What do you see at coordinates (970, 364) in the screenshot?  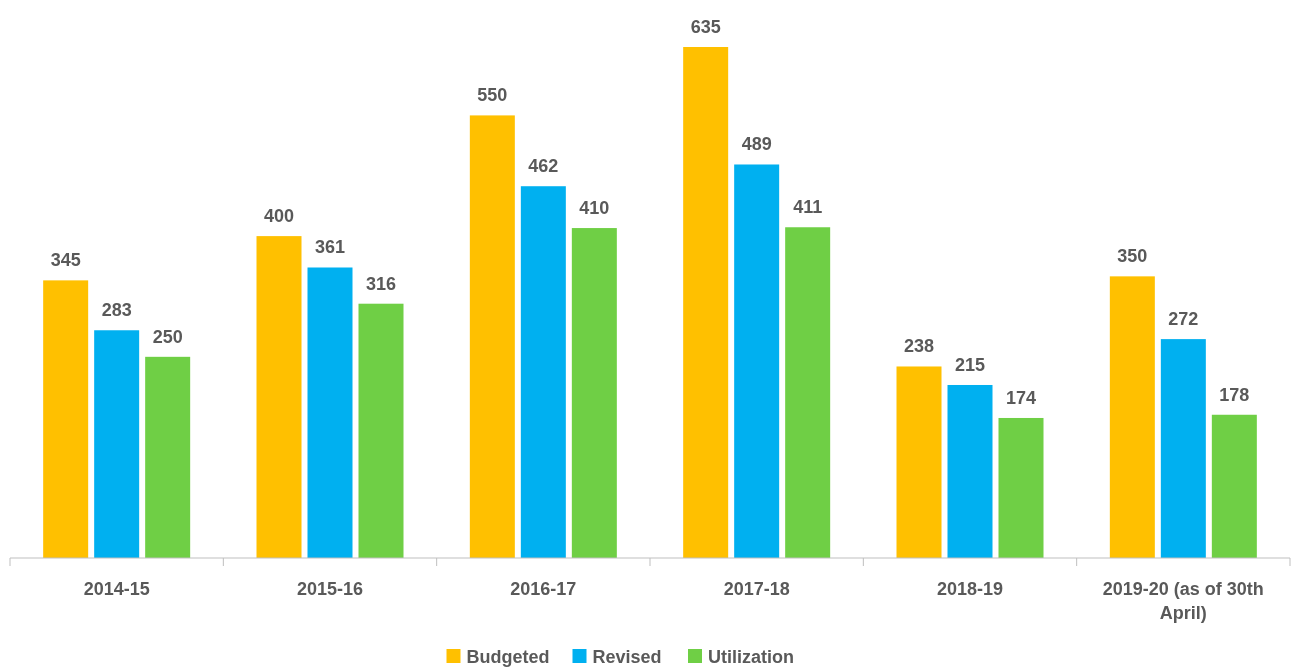 I see `data-label: 215` at bounding box center [970, 364].